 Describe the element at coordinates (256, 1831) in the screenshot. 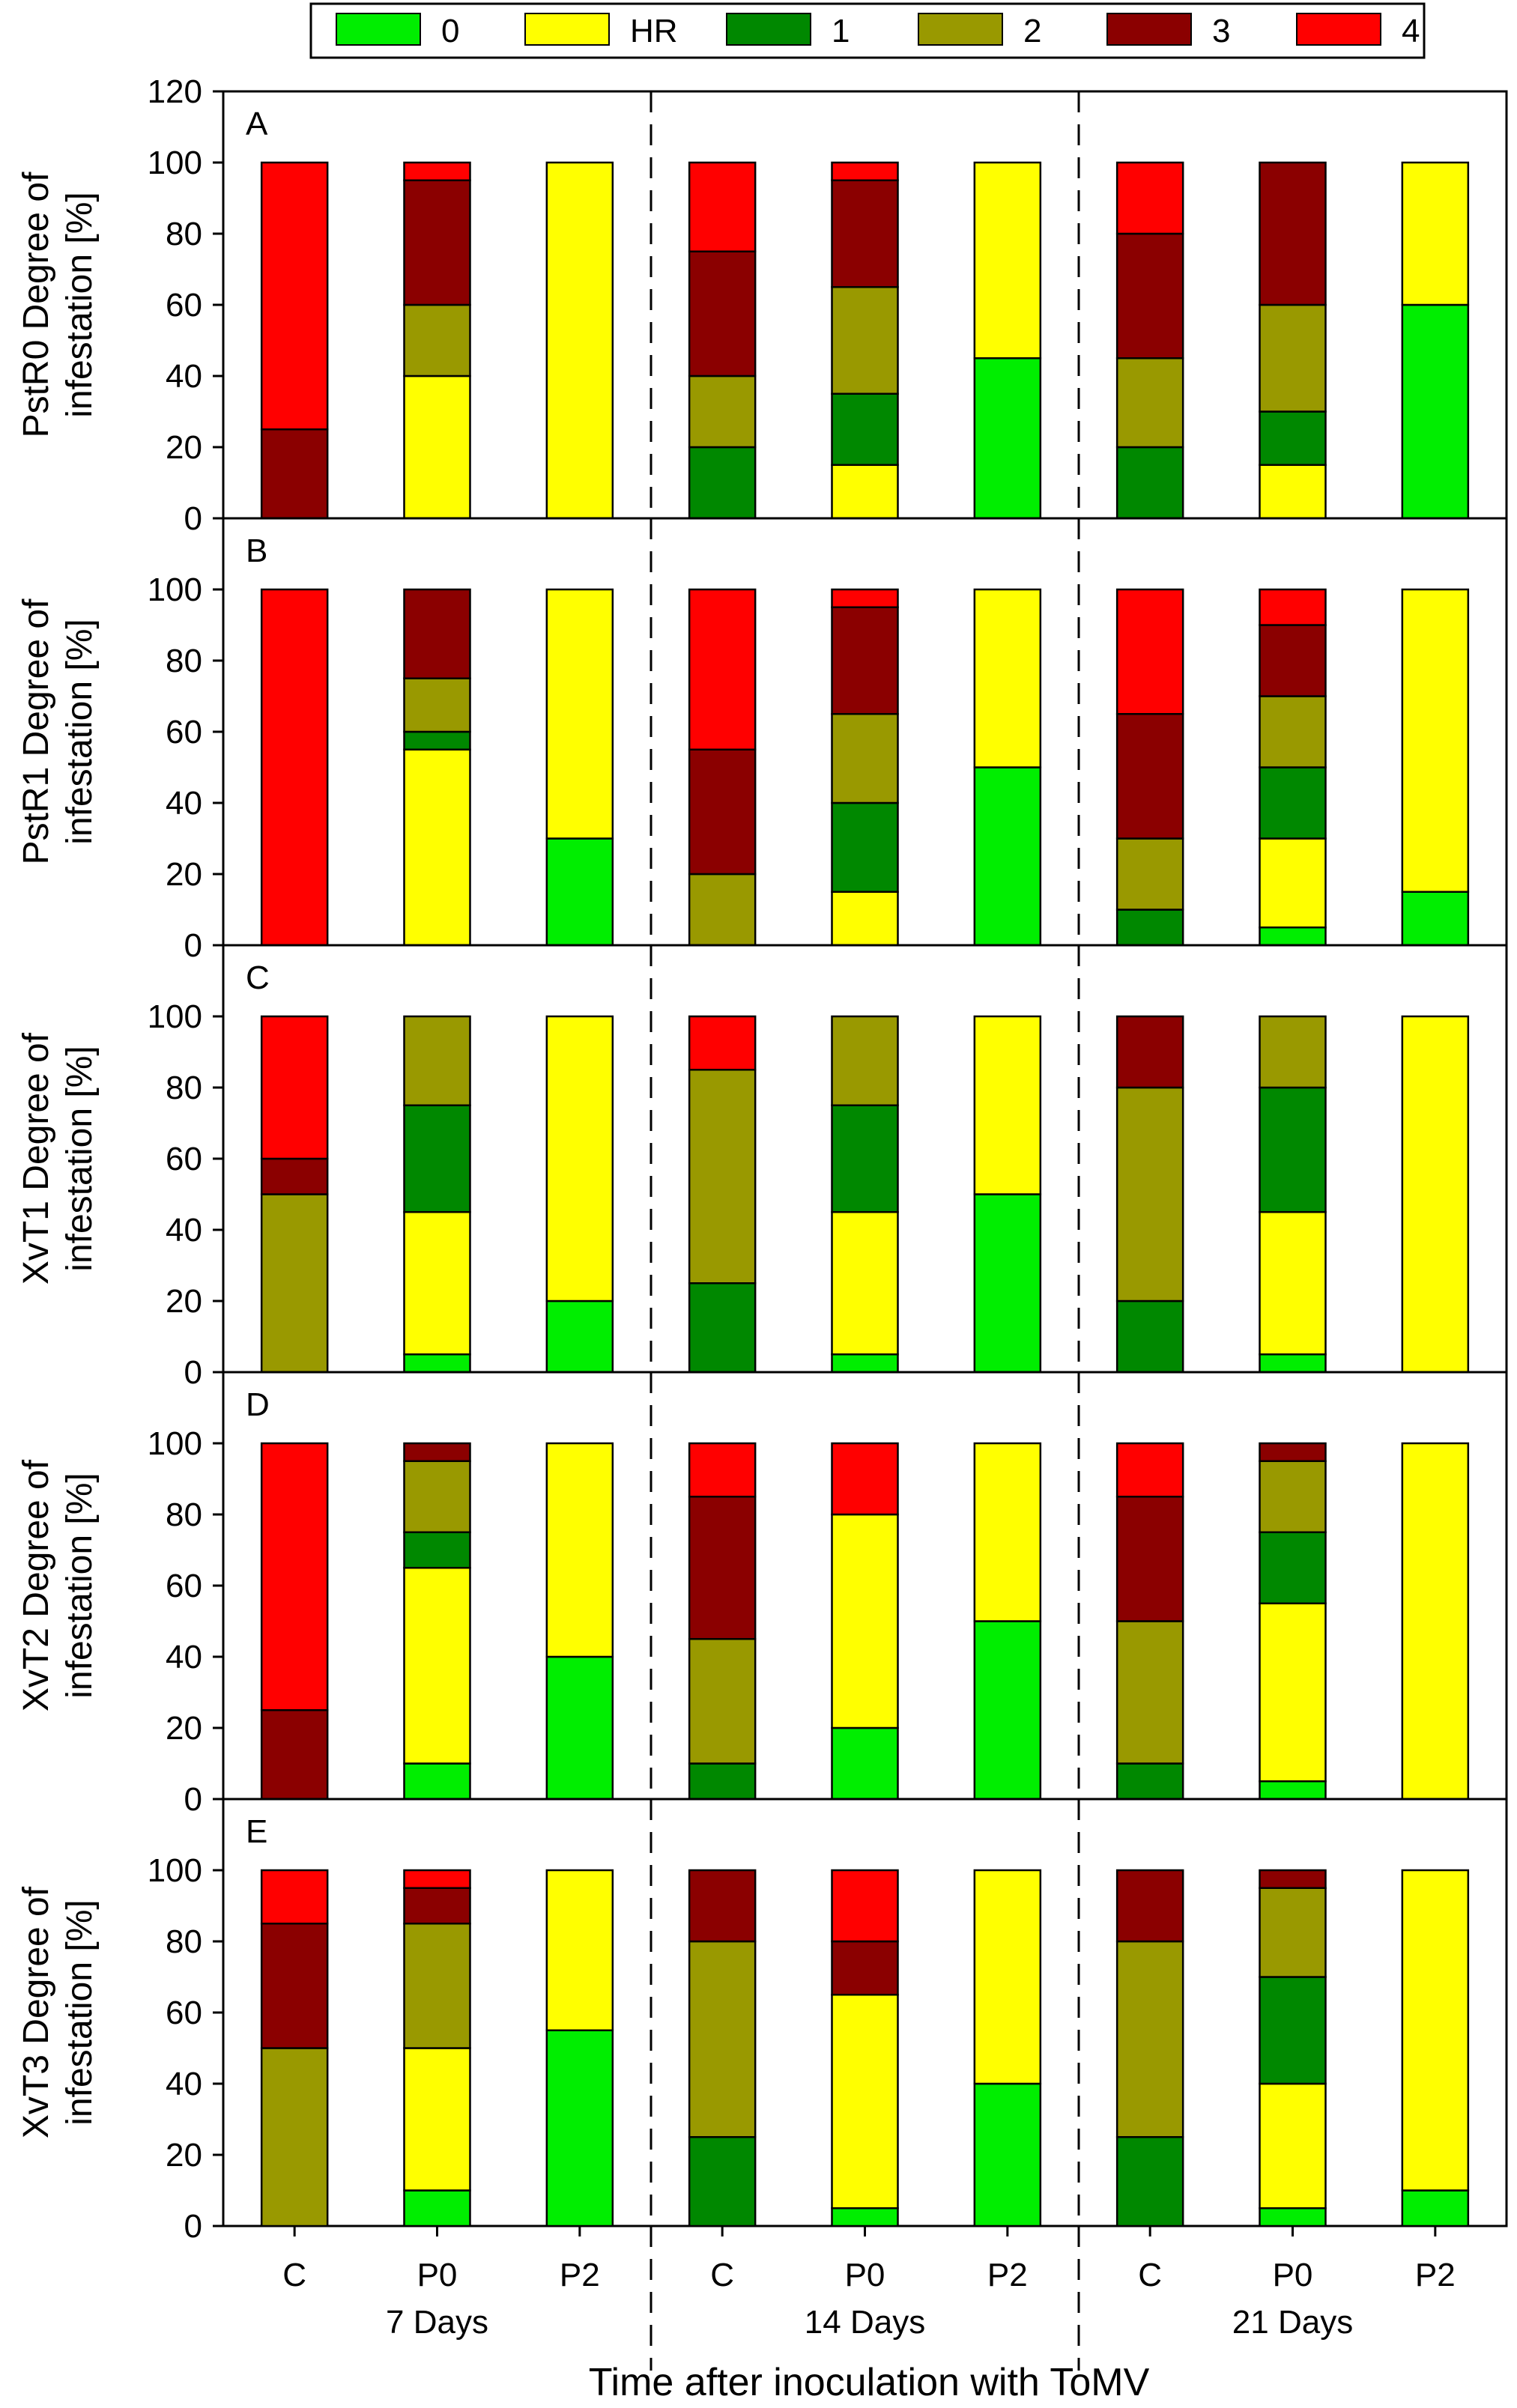

I see `panel-letter: E` at that location.